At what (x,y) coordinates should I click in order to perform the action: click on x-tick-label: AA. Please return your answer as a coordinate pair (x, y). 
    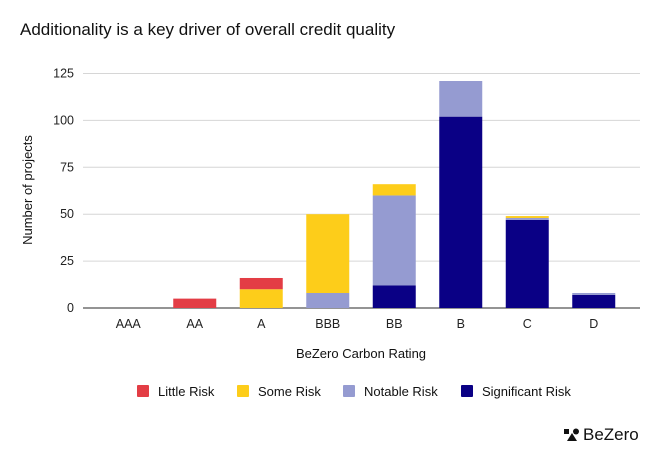
    Looking at the image, I should click on (194, 324).